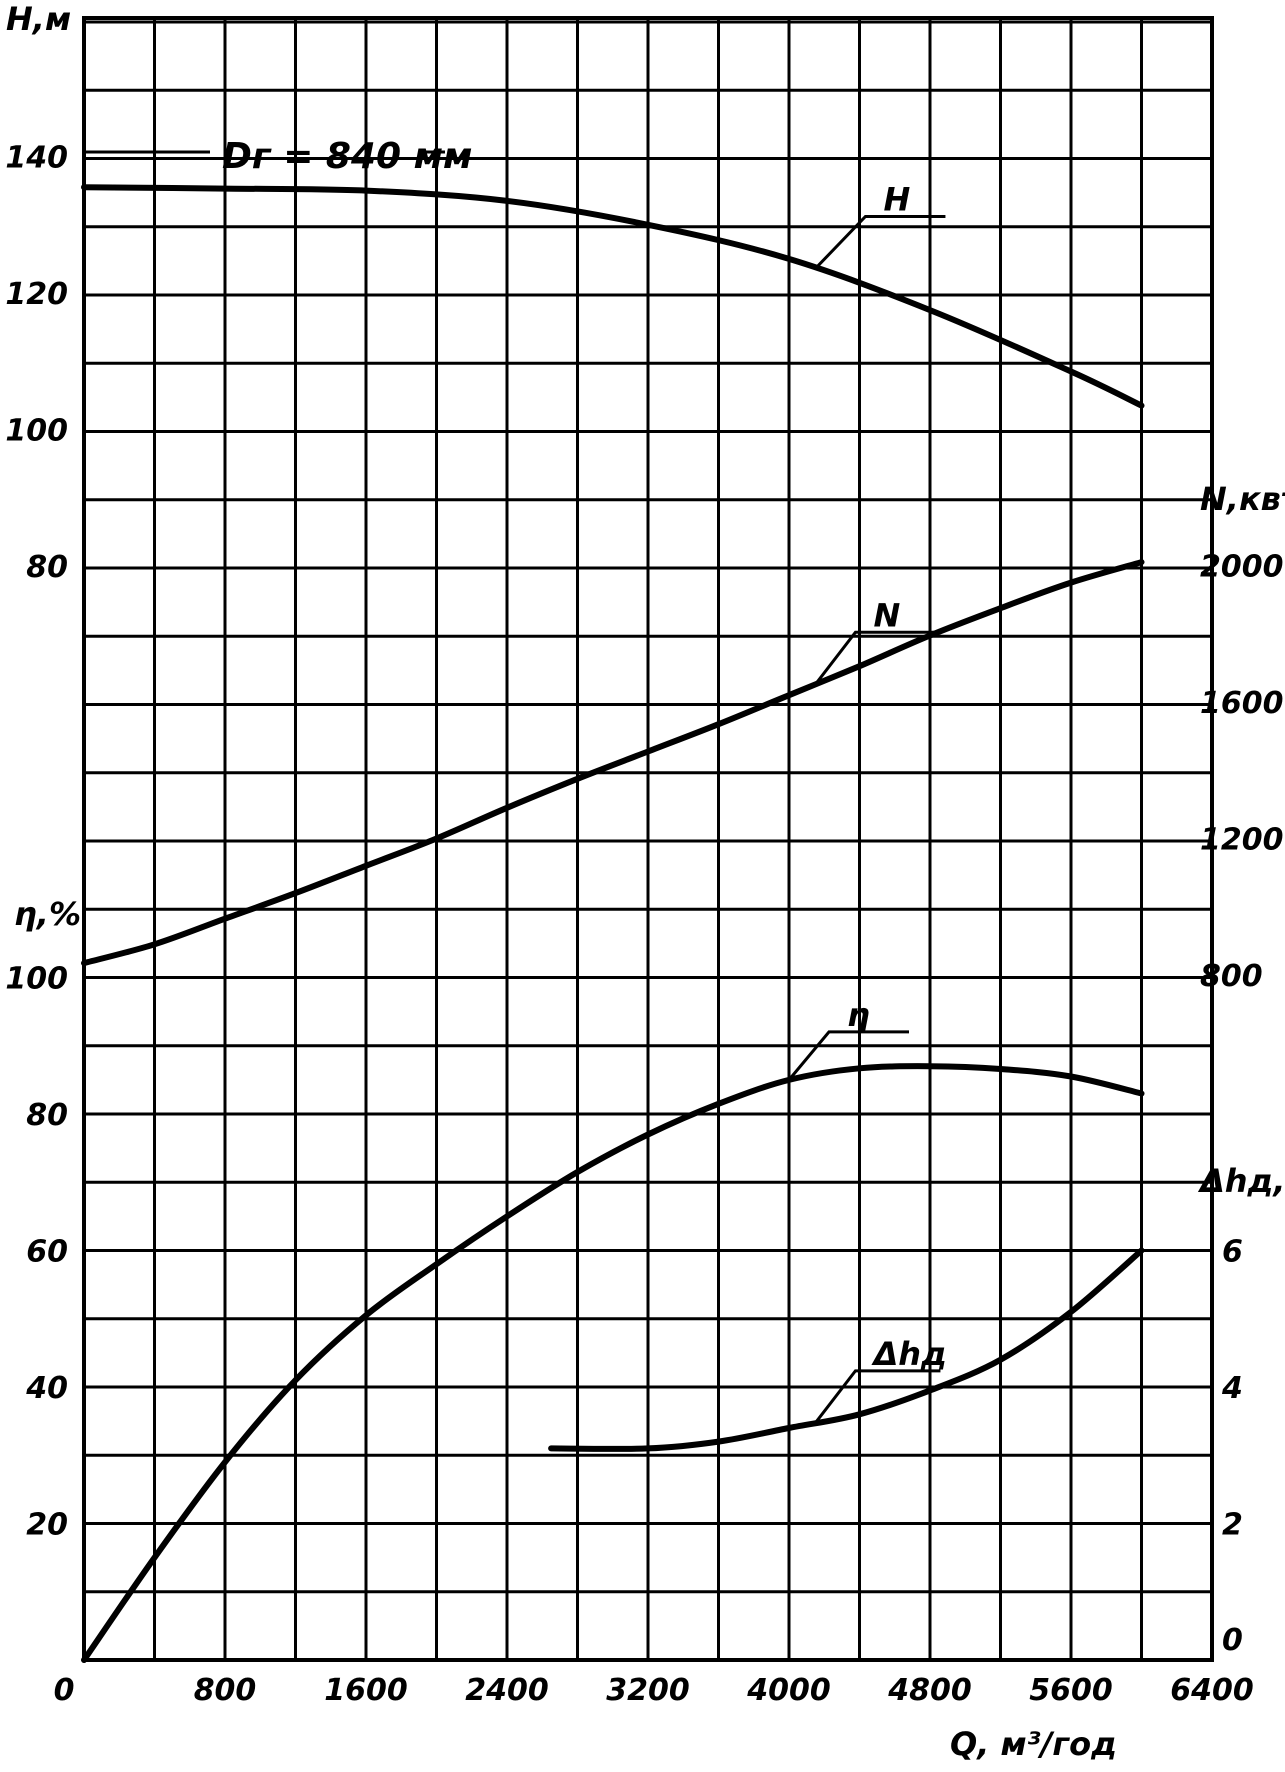  What do you see at coordinates (929, 1690) in the screenshot?
I see `x-tick-label: 4800` at bounding box center [929, 1690].